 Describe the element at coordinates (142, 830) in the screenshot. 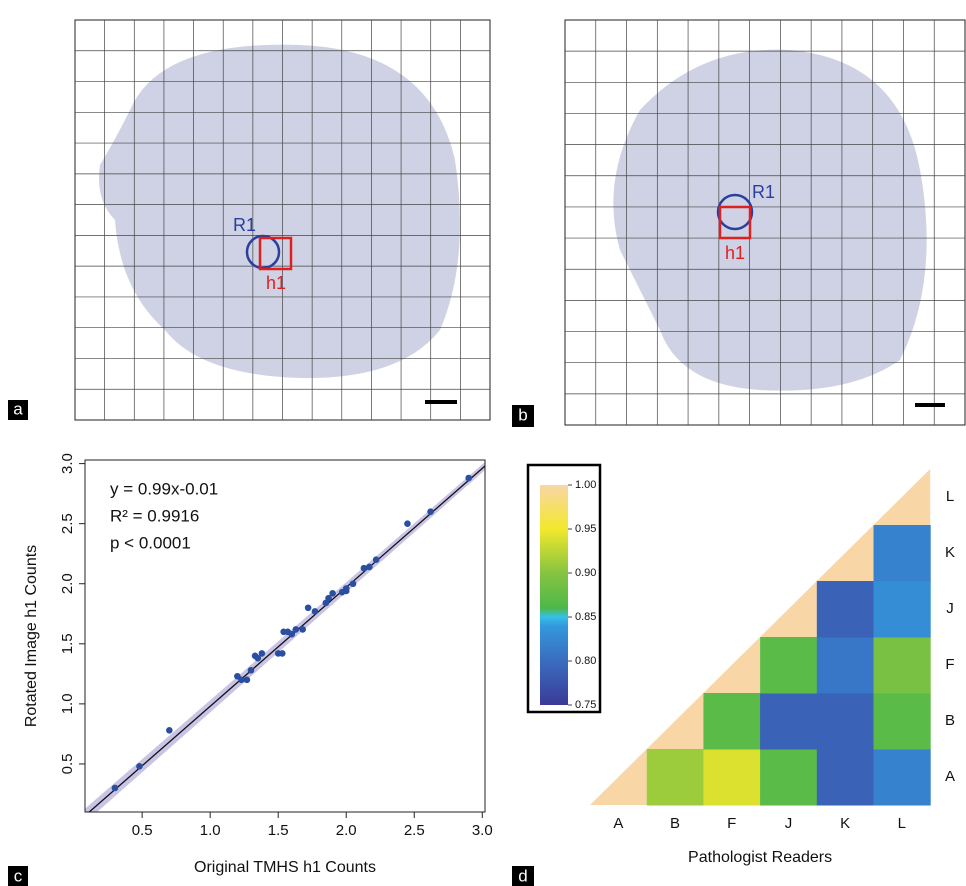

I see `x-tick-label: 0.5` at that location.